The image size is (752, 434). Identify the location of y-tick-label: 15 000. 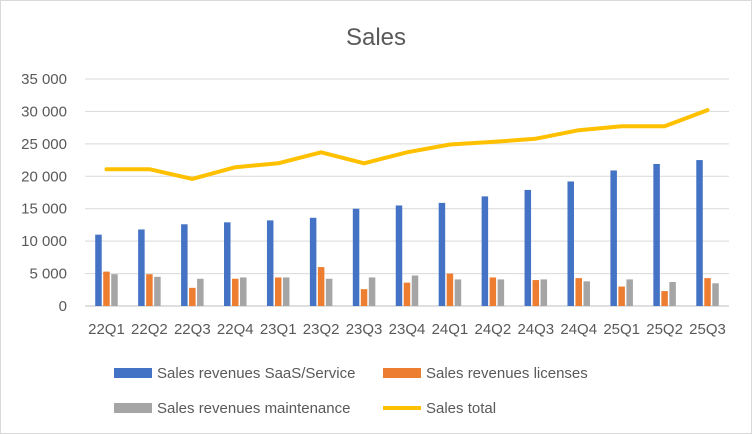
(44, 209).